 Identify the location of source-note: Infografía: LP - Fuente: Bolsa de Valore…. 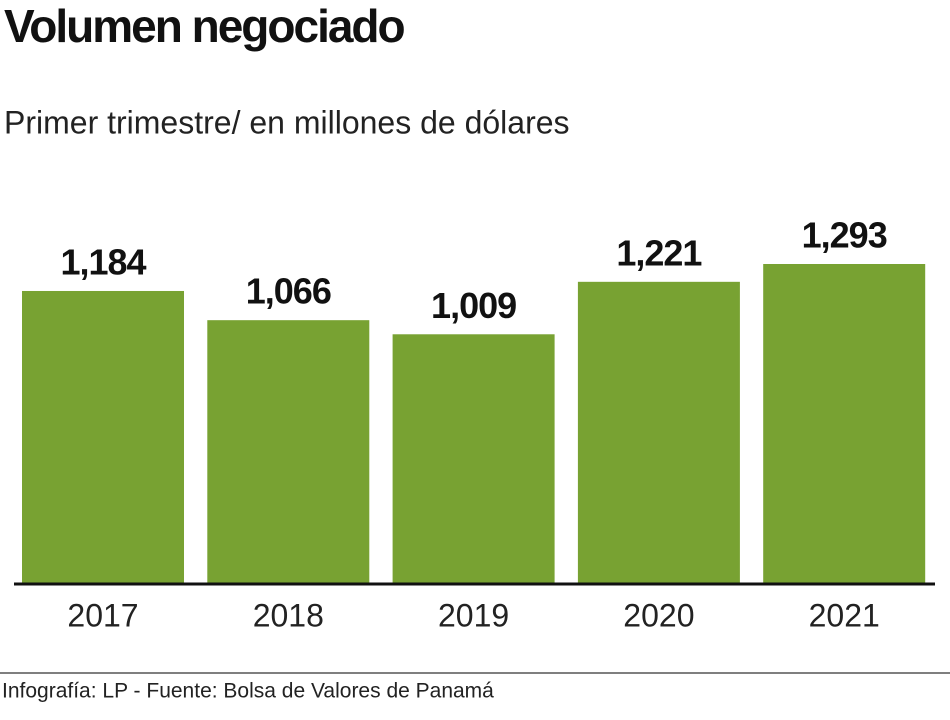
(248, 691).